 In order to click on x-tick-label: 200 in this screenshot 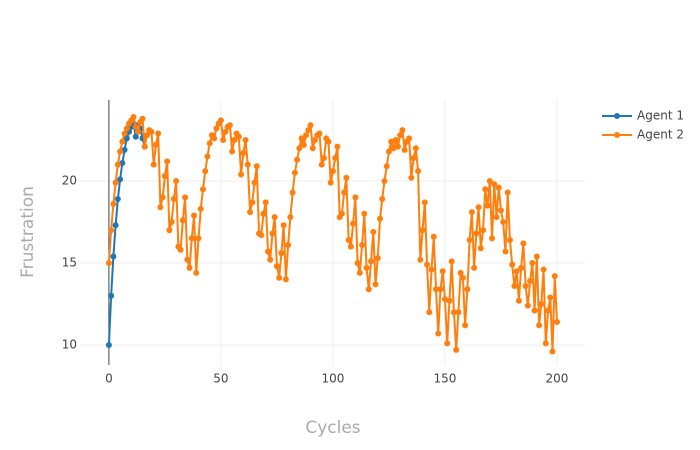, I will do `click(557, 379)`.